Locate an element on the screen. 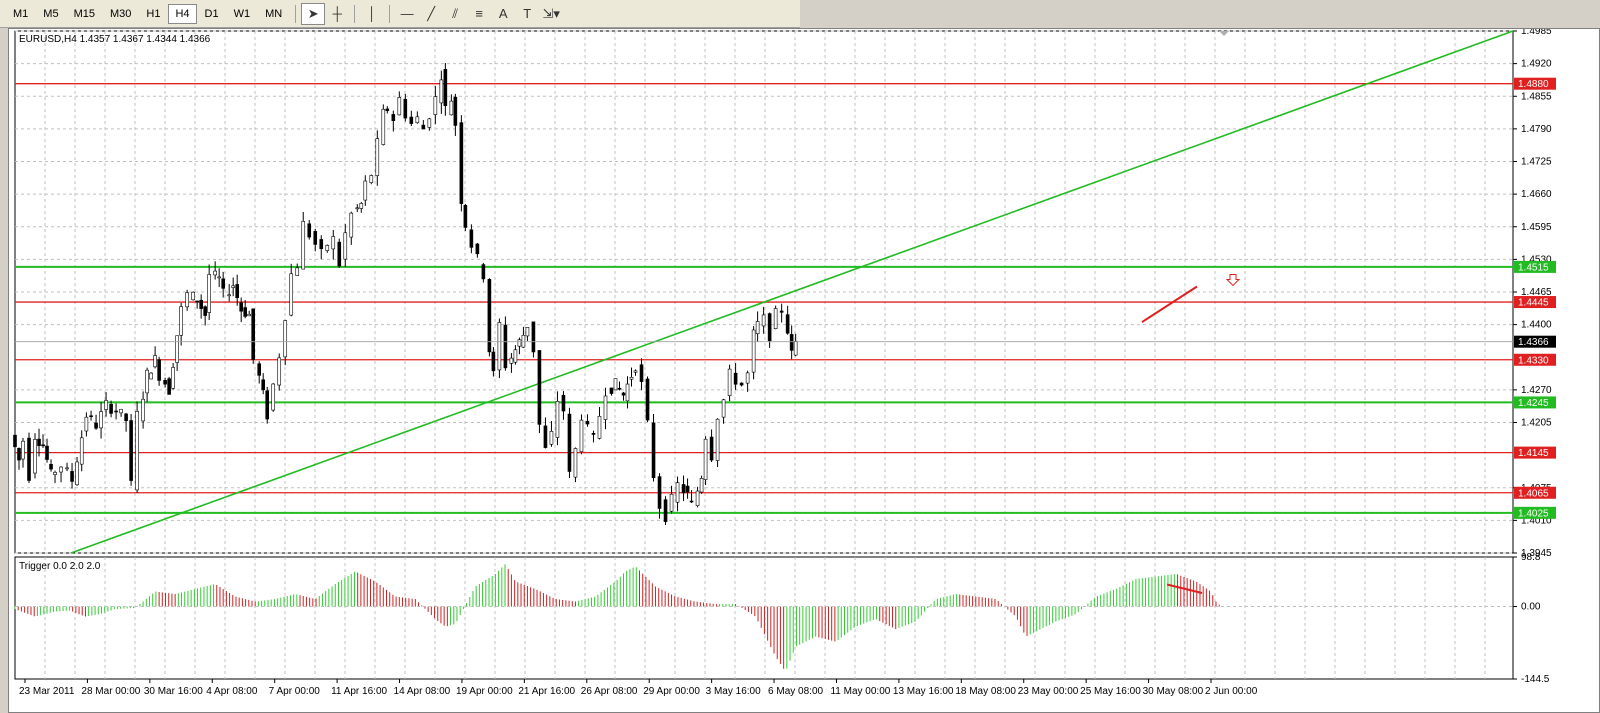 The width and height of the screenshot is (1600, 713). time-tick-label: 28 Mar 00:00 is located at coordinates (110, 691).